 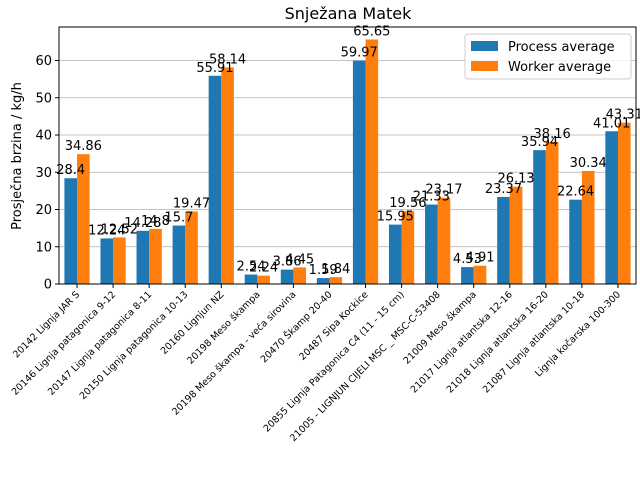 What do you see at coordinates (106, 230) in the screenshot?
I see `bar-value-label: 12.24` at bounding box center [106, 230].